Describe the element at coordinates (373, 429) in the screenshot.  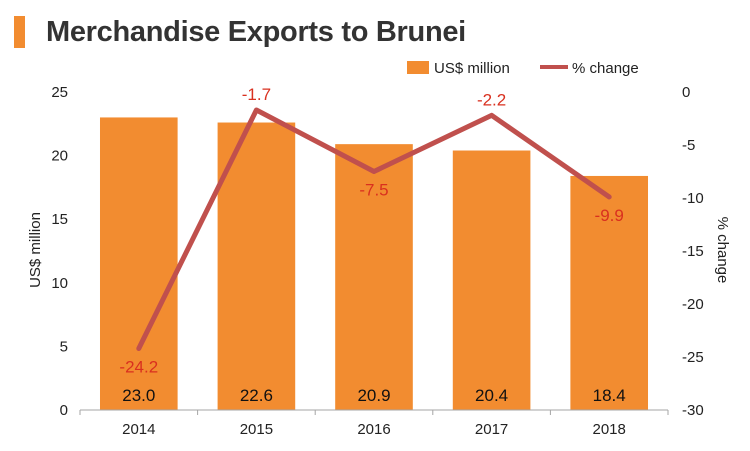
I see `x-tick-label: 2016` at that location.